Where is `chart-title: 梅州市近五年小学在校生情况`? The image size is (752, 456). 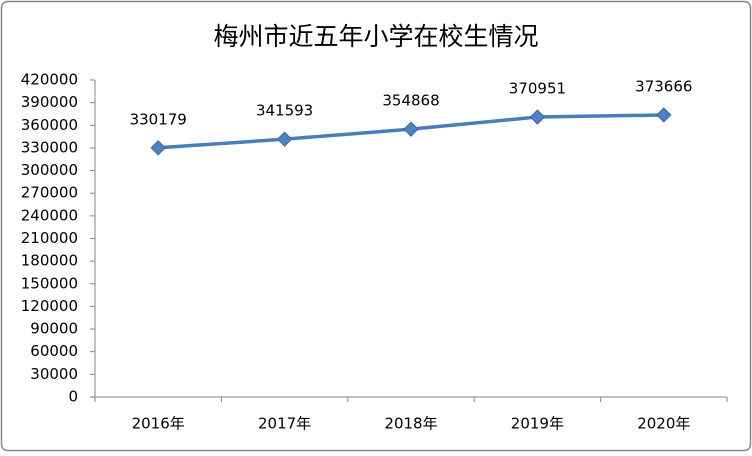 chart-title: 梅州市近五年小学在校生情况 is located at coordinates (375, 36).